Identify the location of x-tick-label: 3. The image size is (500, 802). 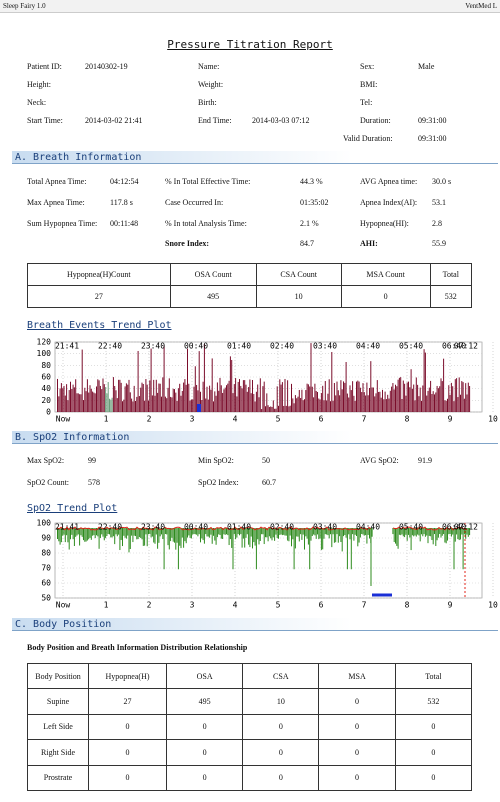
(192, 605).